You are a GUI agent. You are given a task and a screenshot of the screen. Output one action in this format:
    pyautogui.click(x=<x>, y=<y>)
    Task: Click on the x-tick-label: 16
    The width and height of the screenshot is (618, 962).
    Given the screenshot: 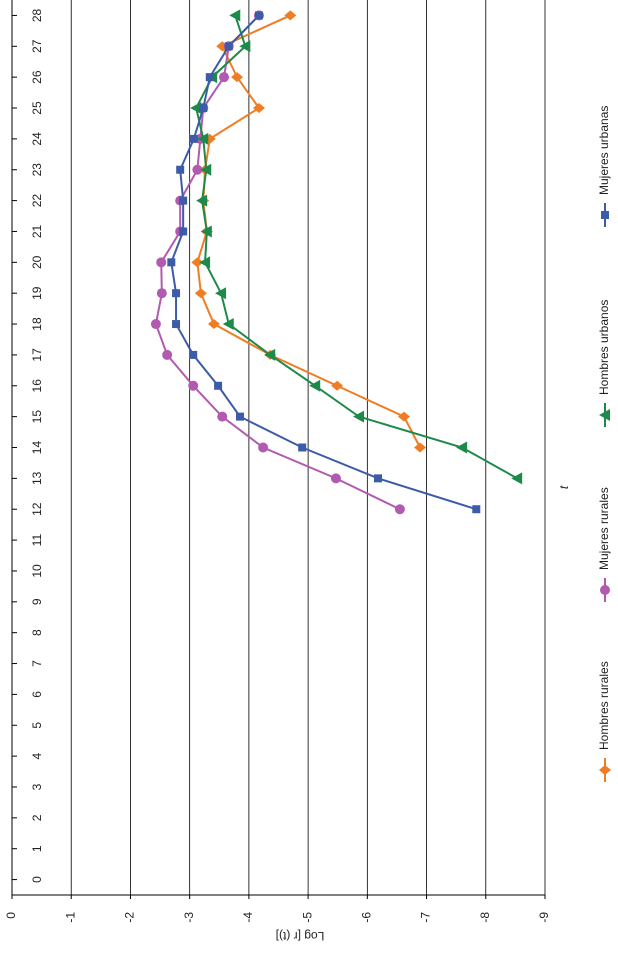 What is the action you would take?
    pyautogui.click(x=37, y=386)
    